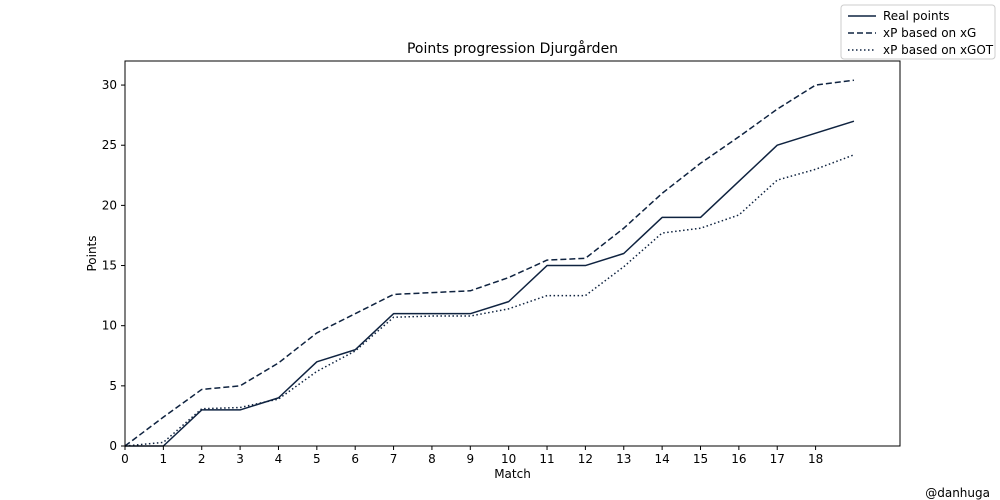  I want to click on x-tick-label: 2, so click(202, 459).